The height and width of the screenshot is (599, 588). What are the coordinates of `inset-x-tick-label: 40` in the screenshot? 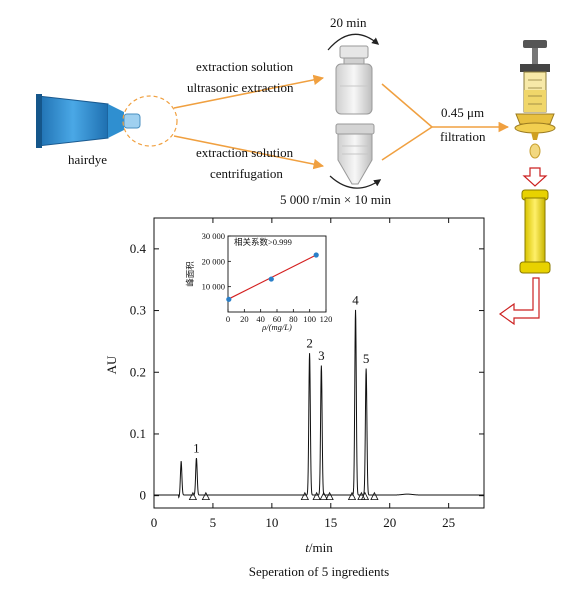 It's located at (260, 319).